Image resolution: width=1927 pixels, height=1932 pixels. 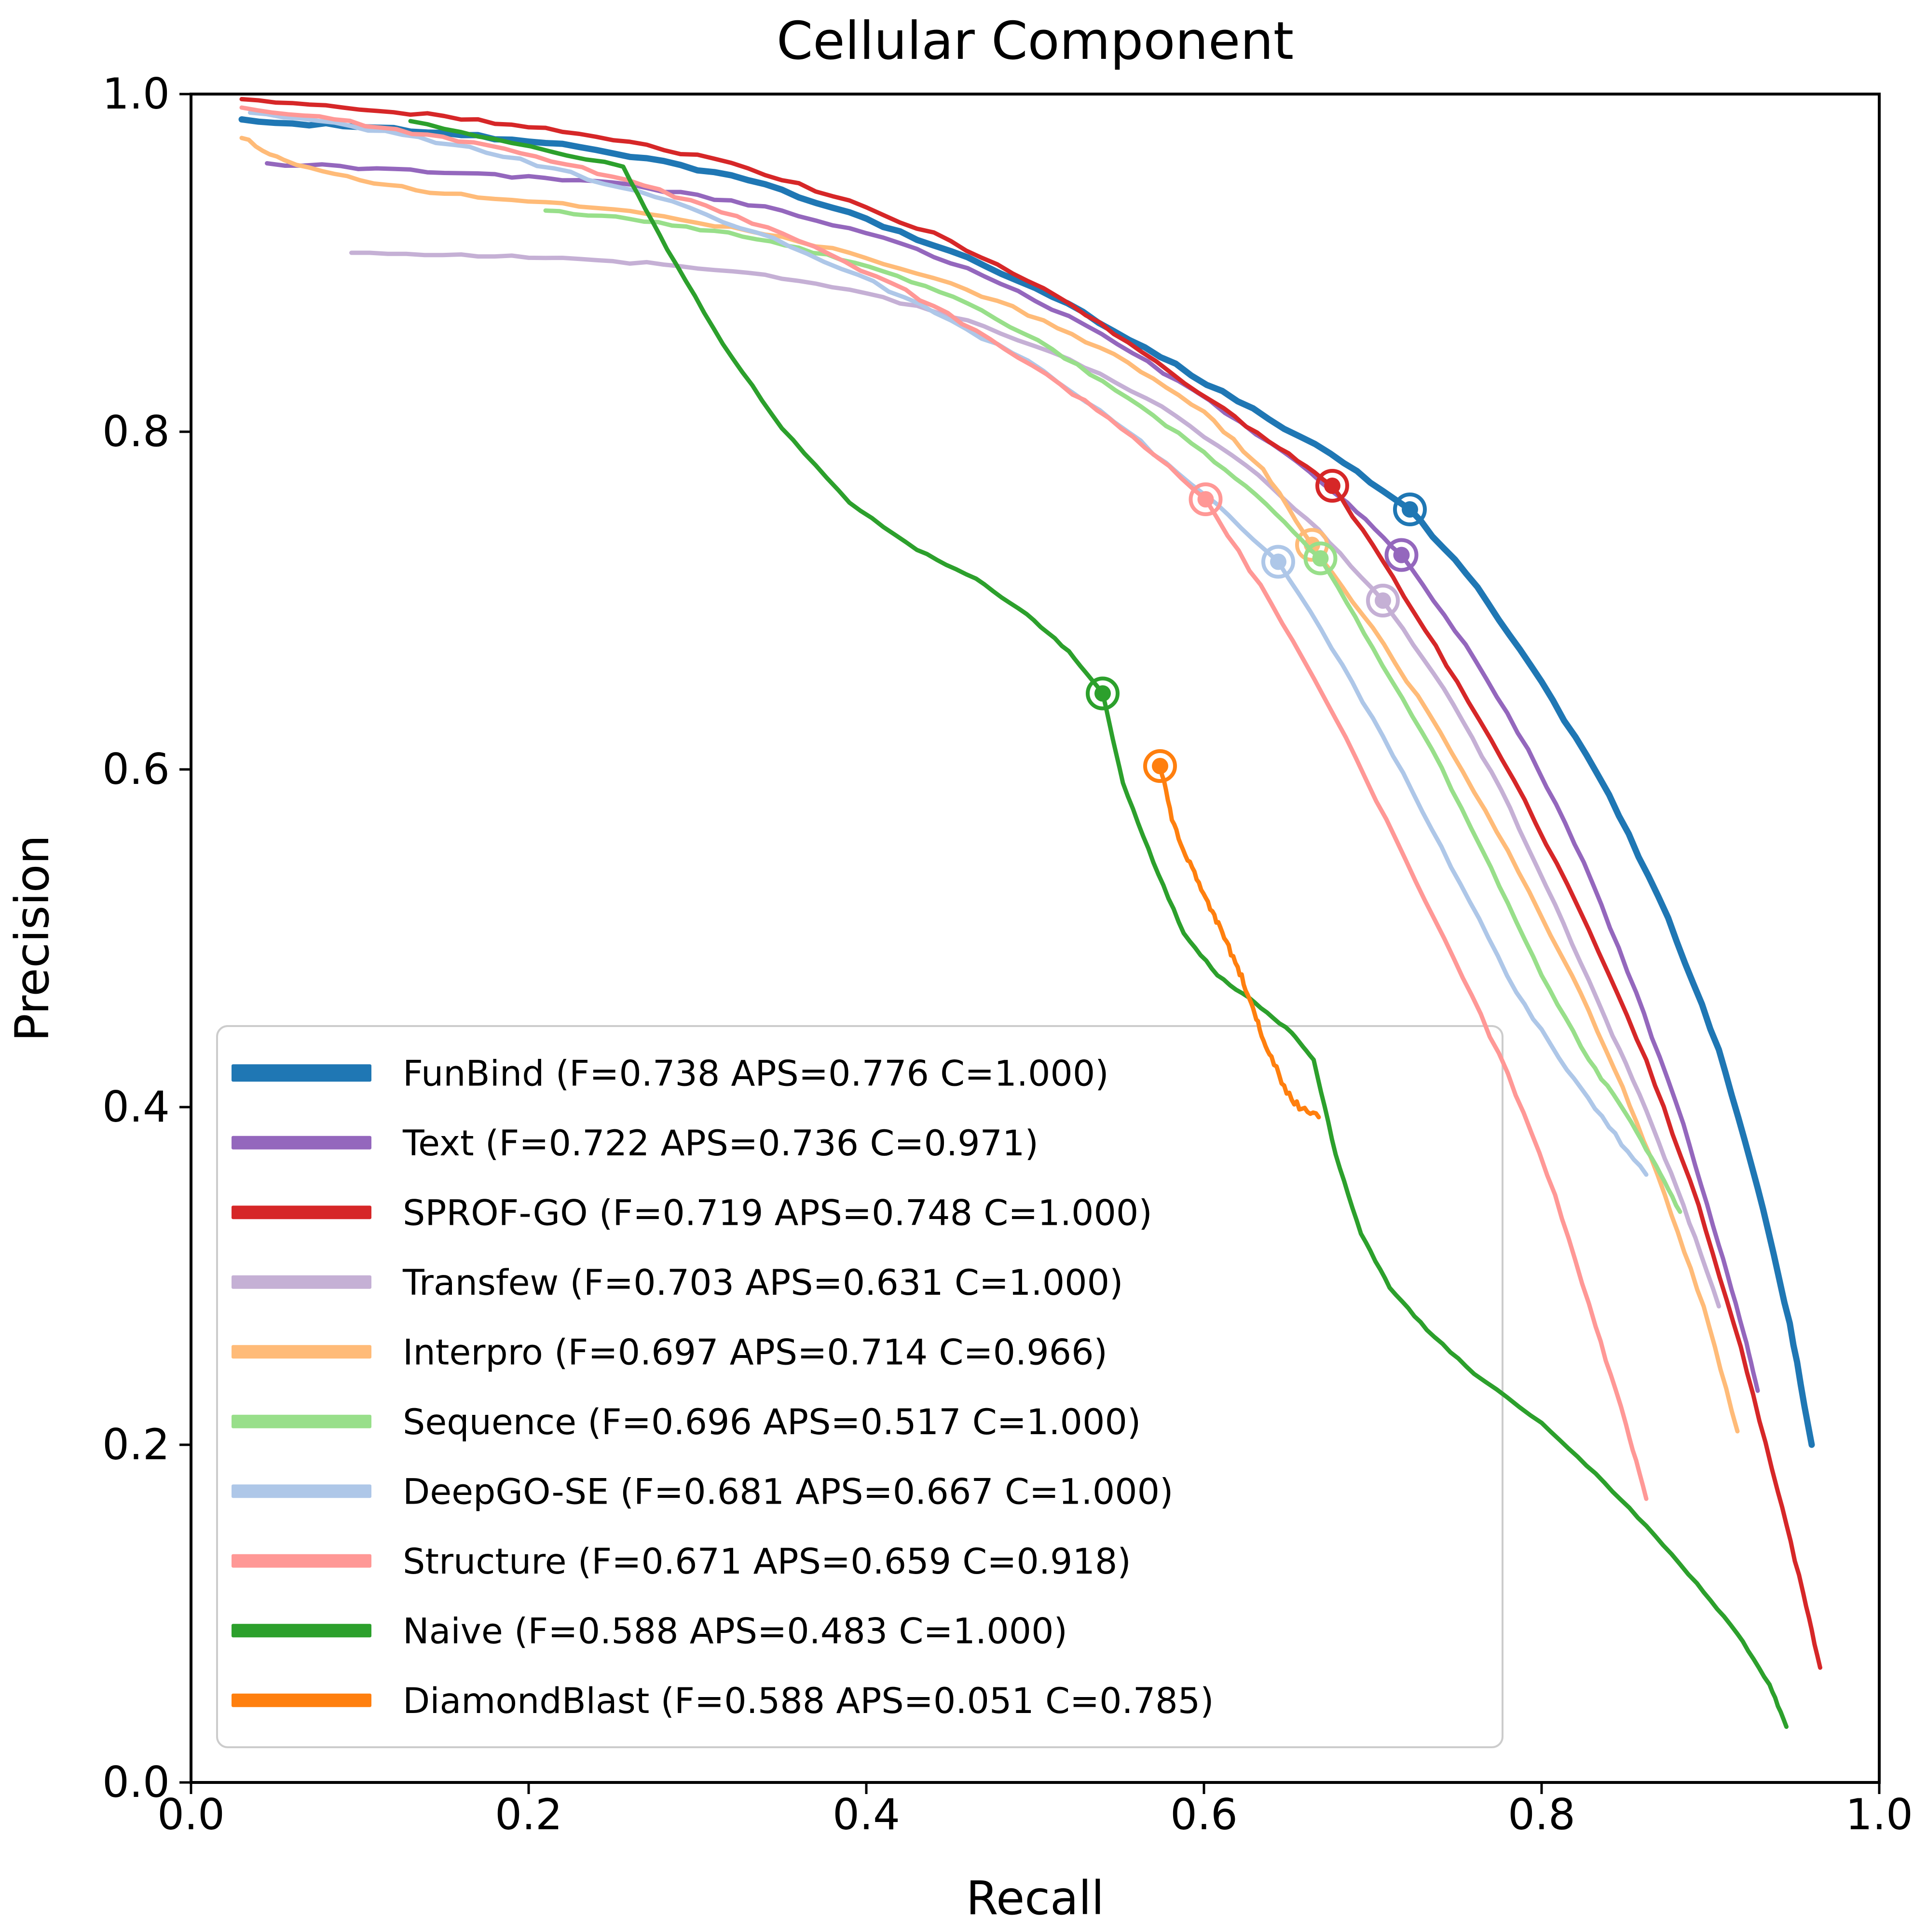 I want to click on y-tick-label-0.8: 0.8, so click(x=136, y=432).